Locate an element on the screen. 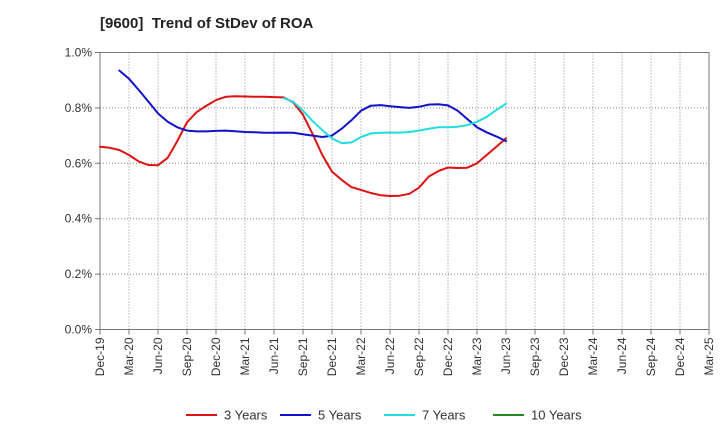 This screenshot has height=440, width=720. x-tick-label: Sep-20 is located at coordinates (187, 356).